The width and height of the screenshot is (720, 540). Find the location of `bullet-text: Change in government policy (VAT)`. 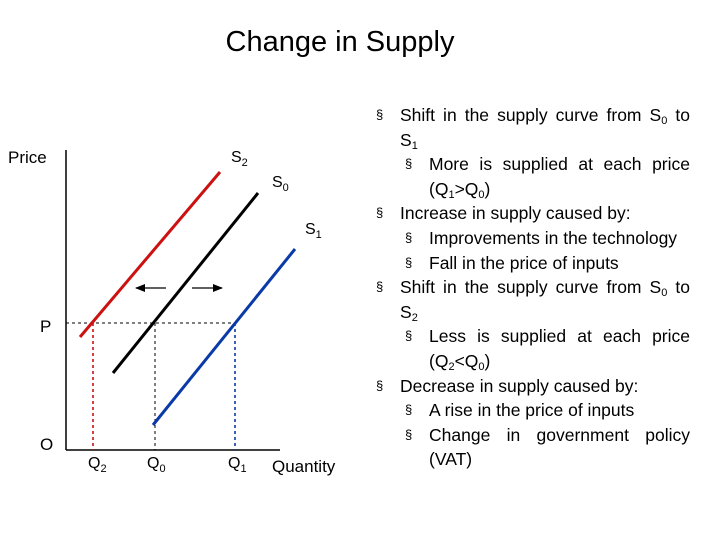

bullet-text: Change in government policy (VAT) is located at coordinates (559, 447).